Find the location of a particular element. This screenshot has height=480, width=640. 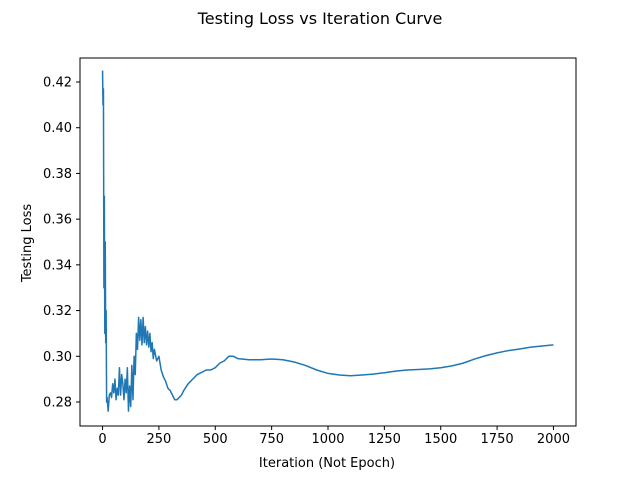

y-axis-label: Testing Loss is located at coordinates (27, 244).